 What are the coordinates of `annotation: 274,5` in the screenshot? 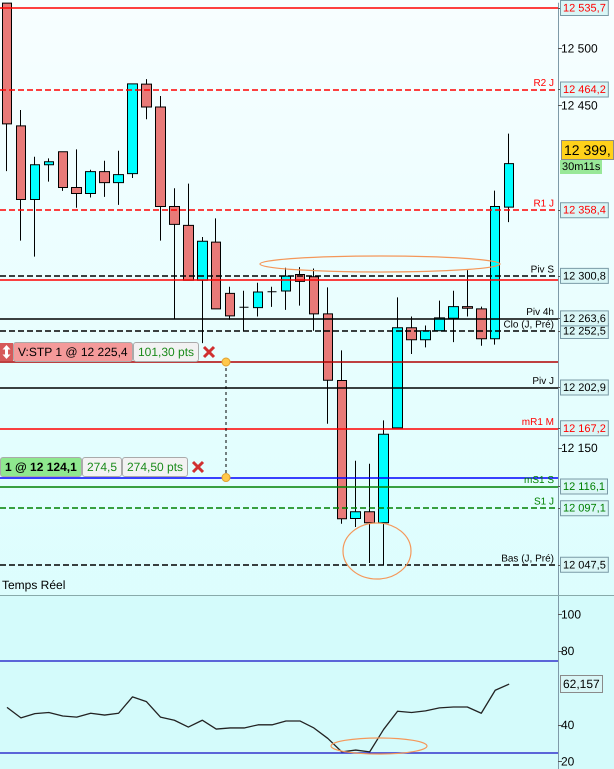 It's located at (102, 467).